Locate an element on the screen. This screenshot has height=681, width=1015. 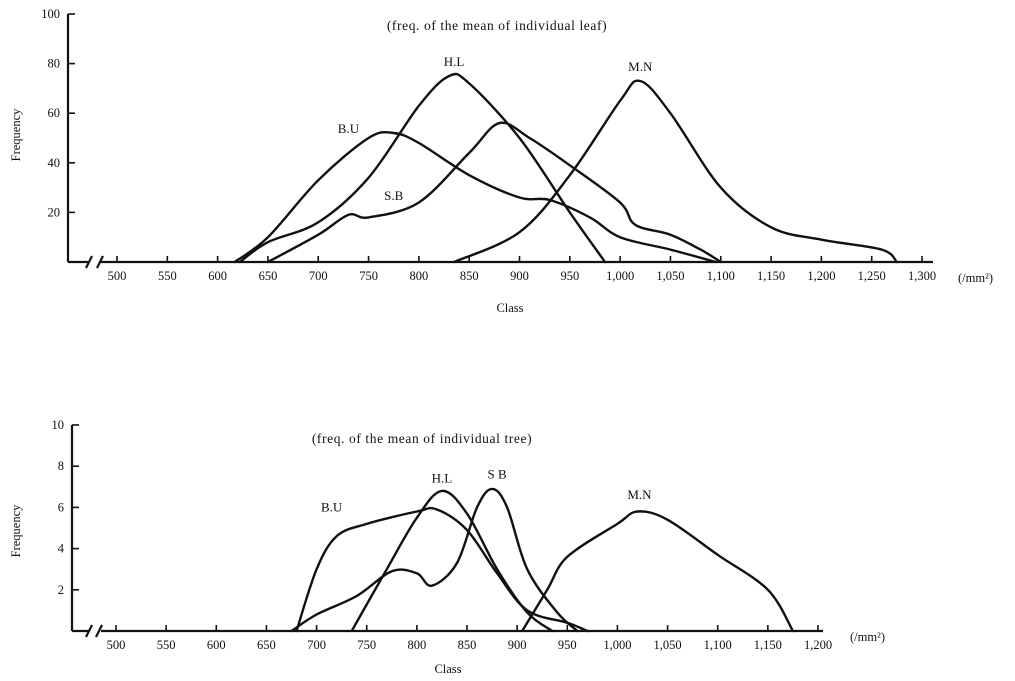
chart-title: (freq. of the mean of individual leaf) is located at coordinates (497, 25).